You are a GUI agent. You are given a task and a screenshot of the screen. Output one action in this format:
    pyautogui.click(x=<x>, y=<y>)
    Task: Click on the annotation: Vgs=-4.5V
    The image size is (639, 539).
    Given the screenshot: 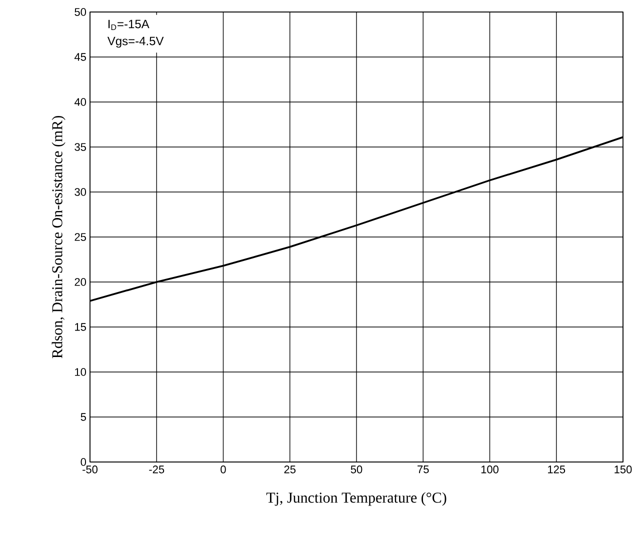 What is the action you would take?
    pyautogui.click(x=135, y=42)
    